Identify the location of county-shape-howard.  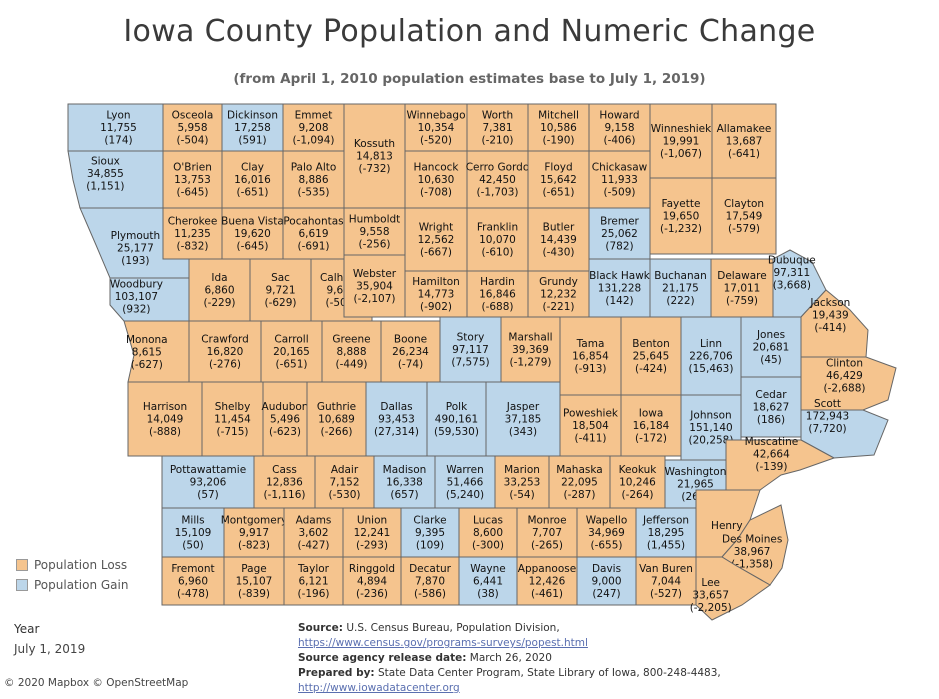
(619, 127).